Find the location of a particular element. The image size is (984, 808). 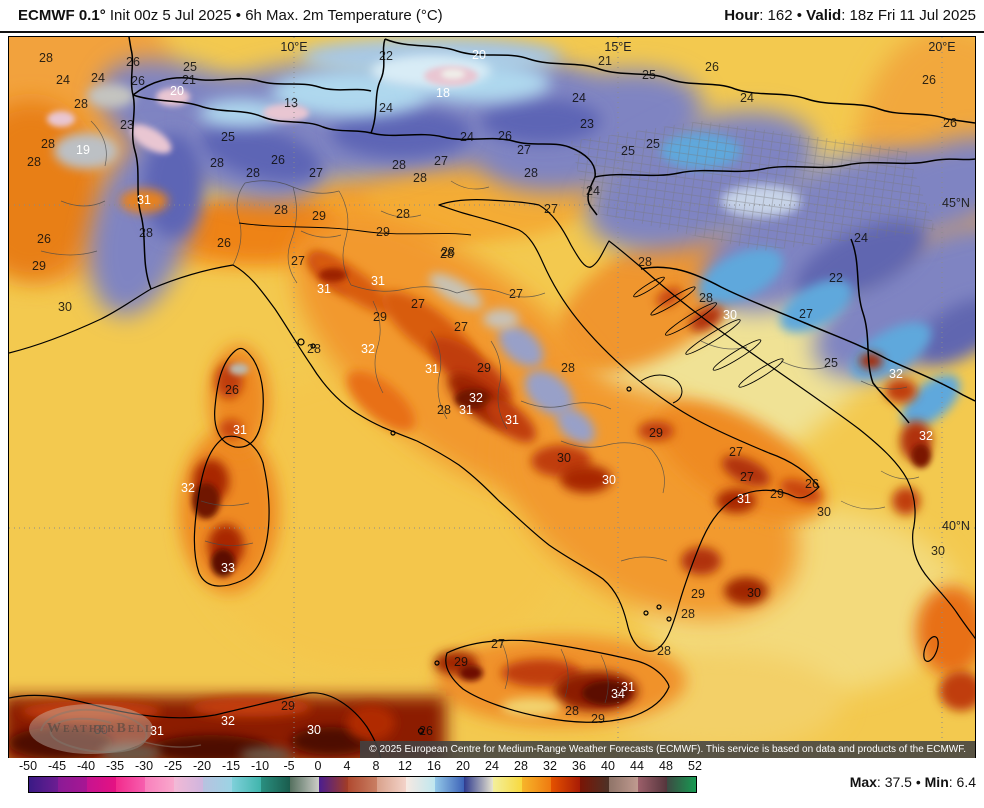

colorbar-tick: 8 is located at coordinates (376, 766).